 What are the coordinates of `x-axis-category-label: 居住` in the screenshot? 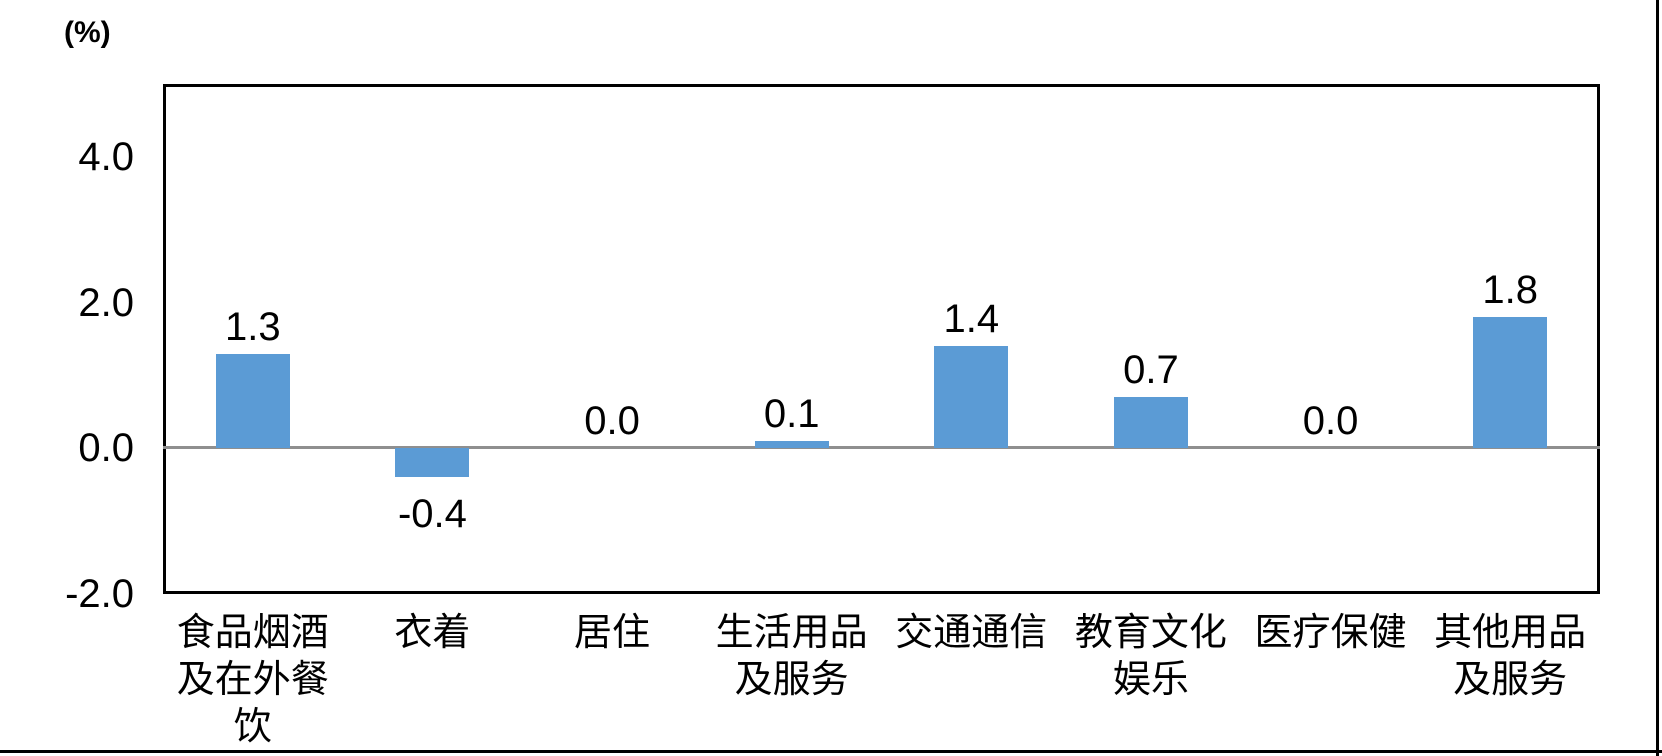 It's located at (612, 633).